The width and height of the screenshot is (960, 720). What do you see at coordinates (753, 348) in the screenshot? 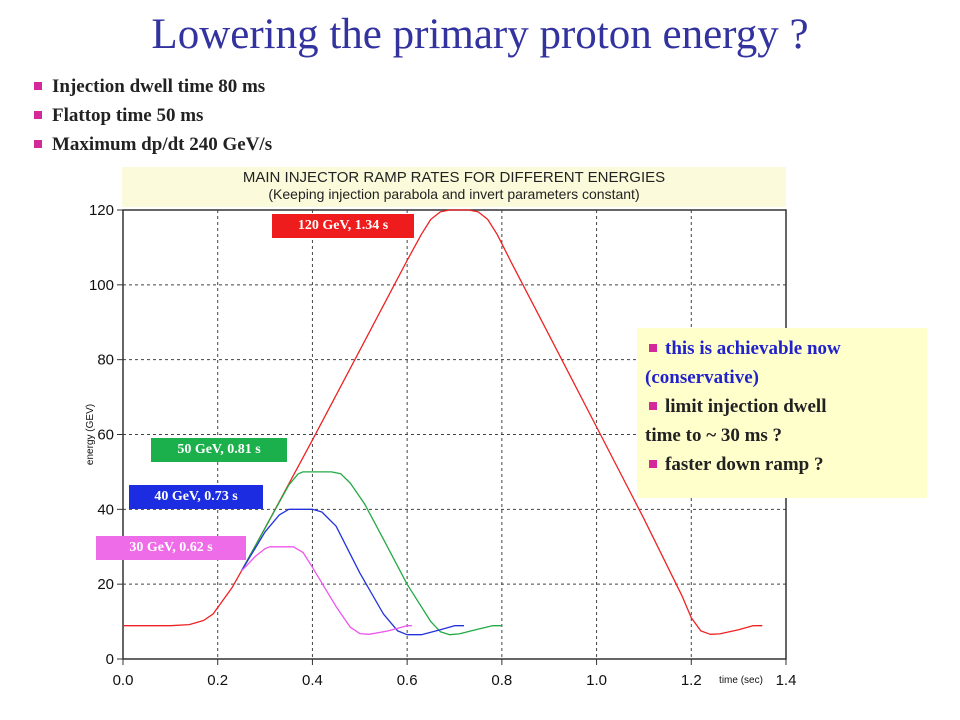
I see `note-text: this is achievable now` at bounding box center [753, 348].